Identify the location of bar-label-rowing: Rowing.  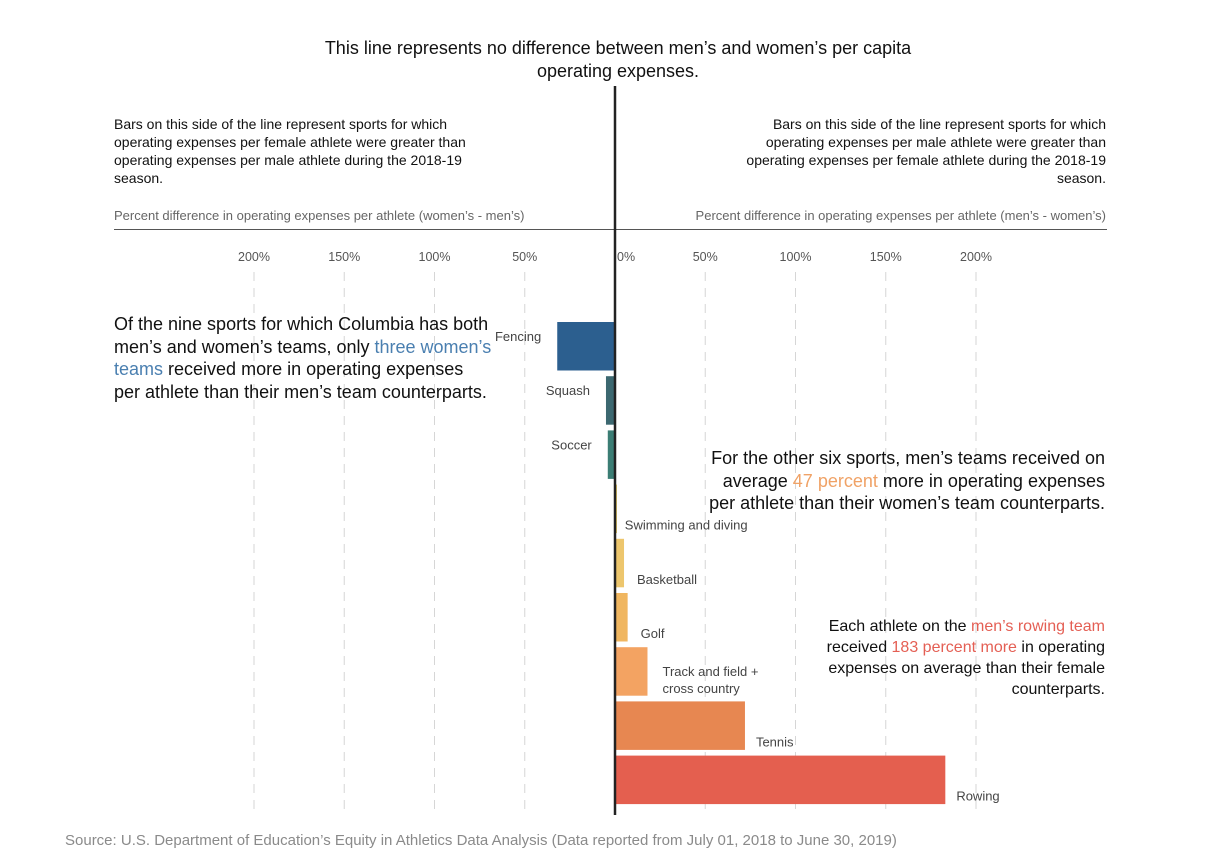
(977, 796).